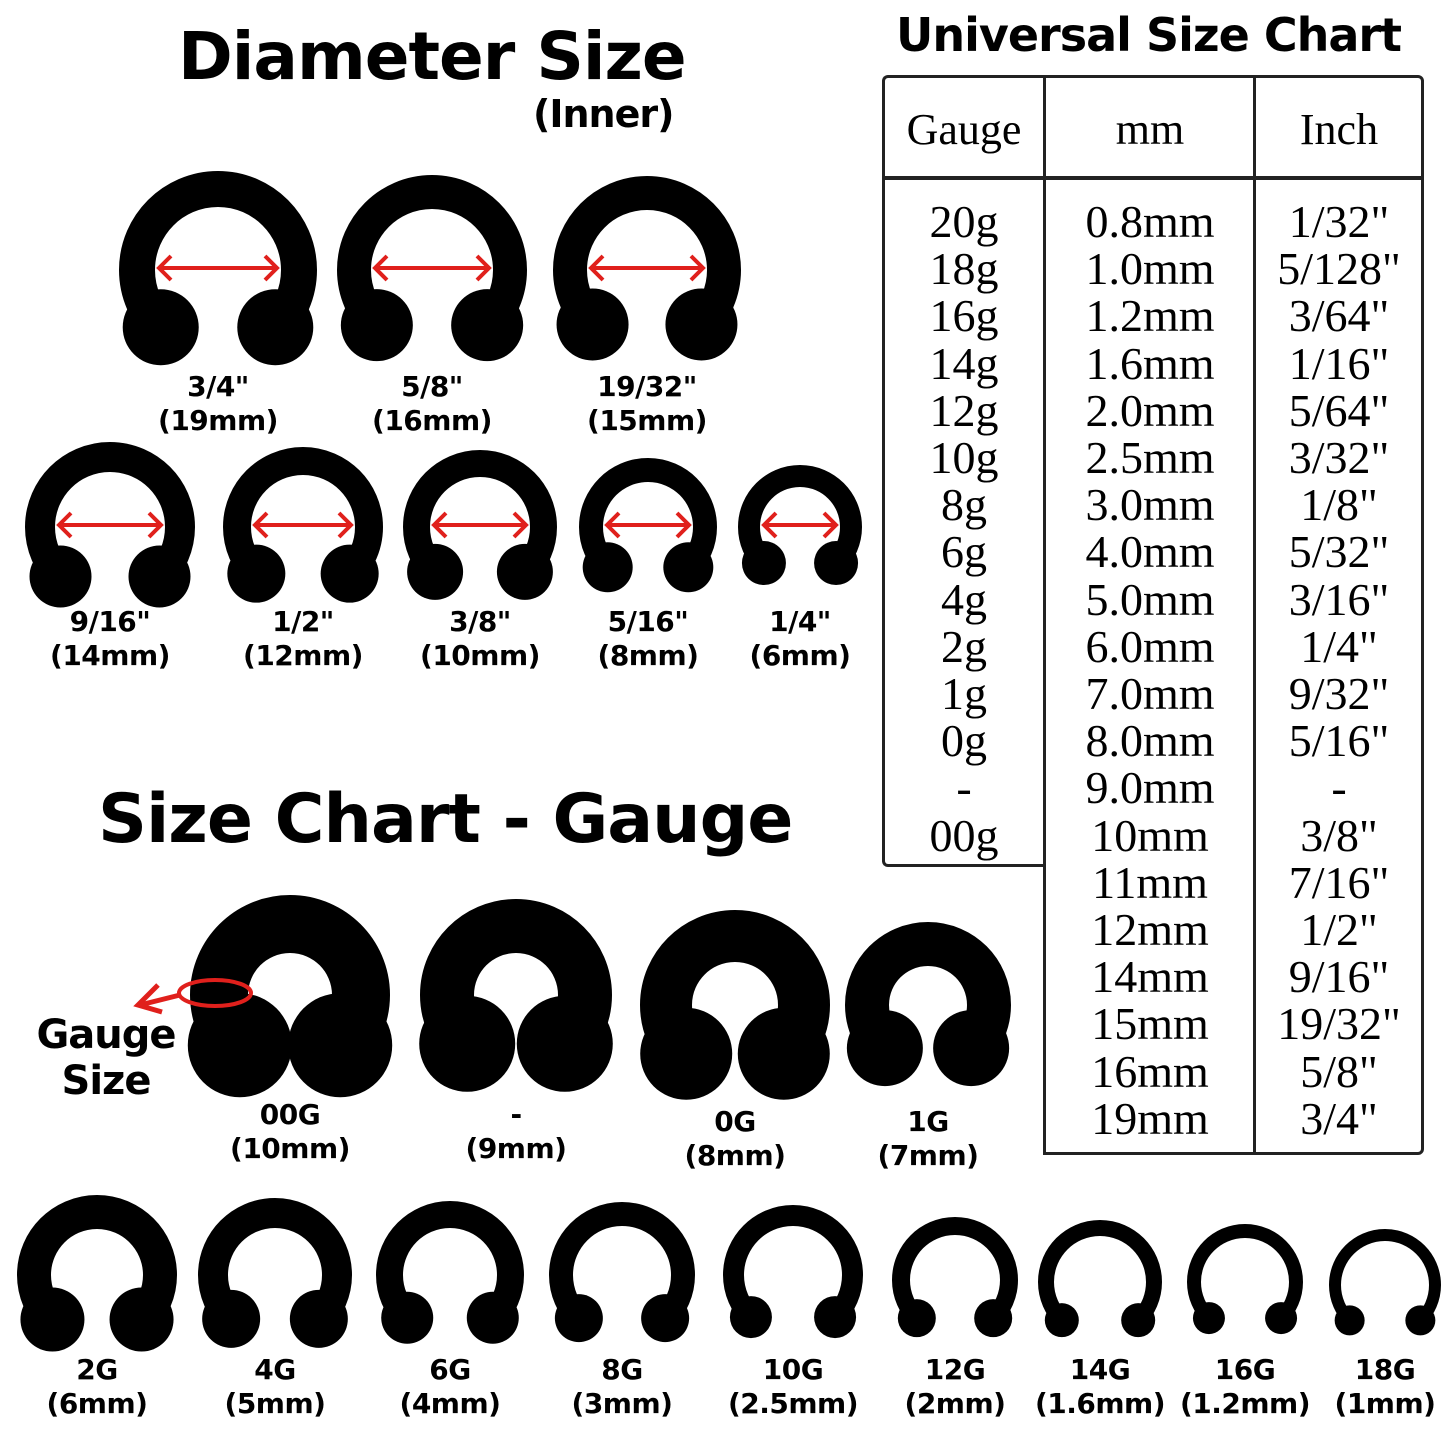 This screenshot has height=1445, width=1445. What do you see at coordinates (1339, 458) in the screenshot?
I see `table-cell-inch: 3/32"` at bounding box center [1339, 458].